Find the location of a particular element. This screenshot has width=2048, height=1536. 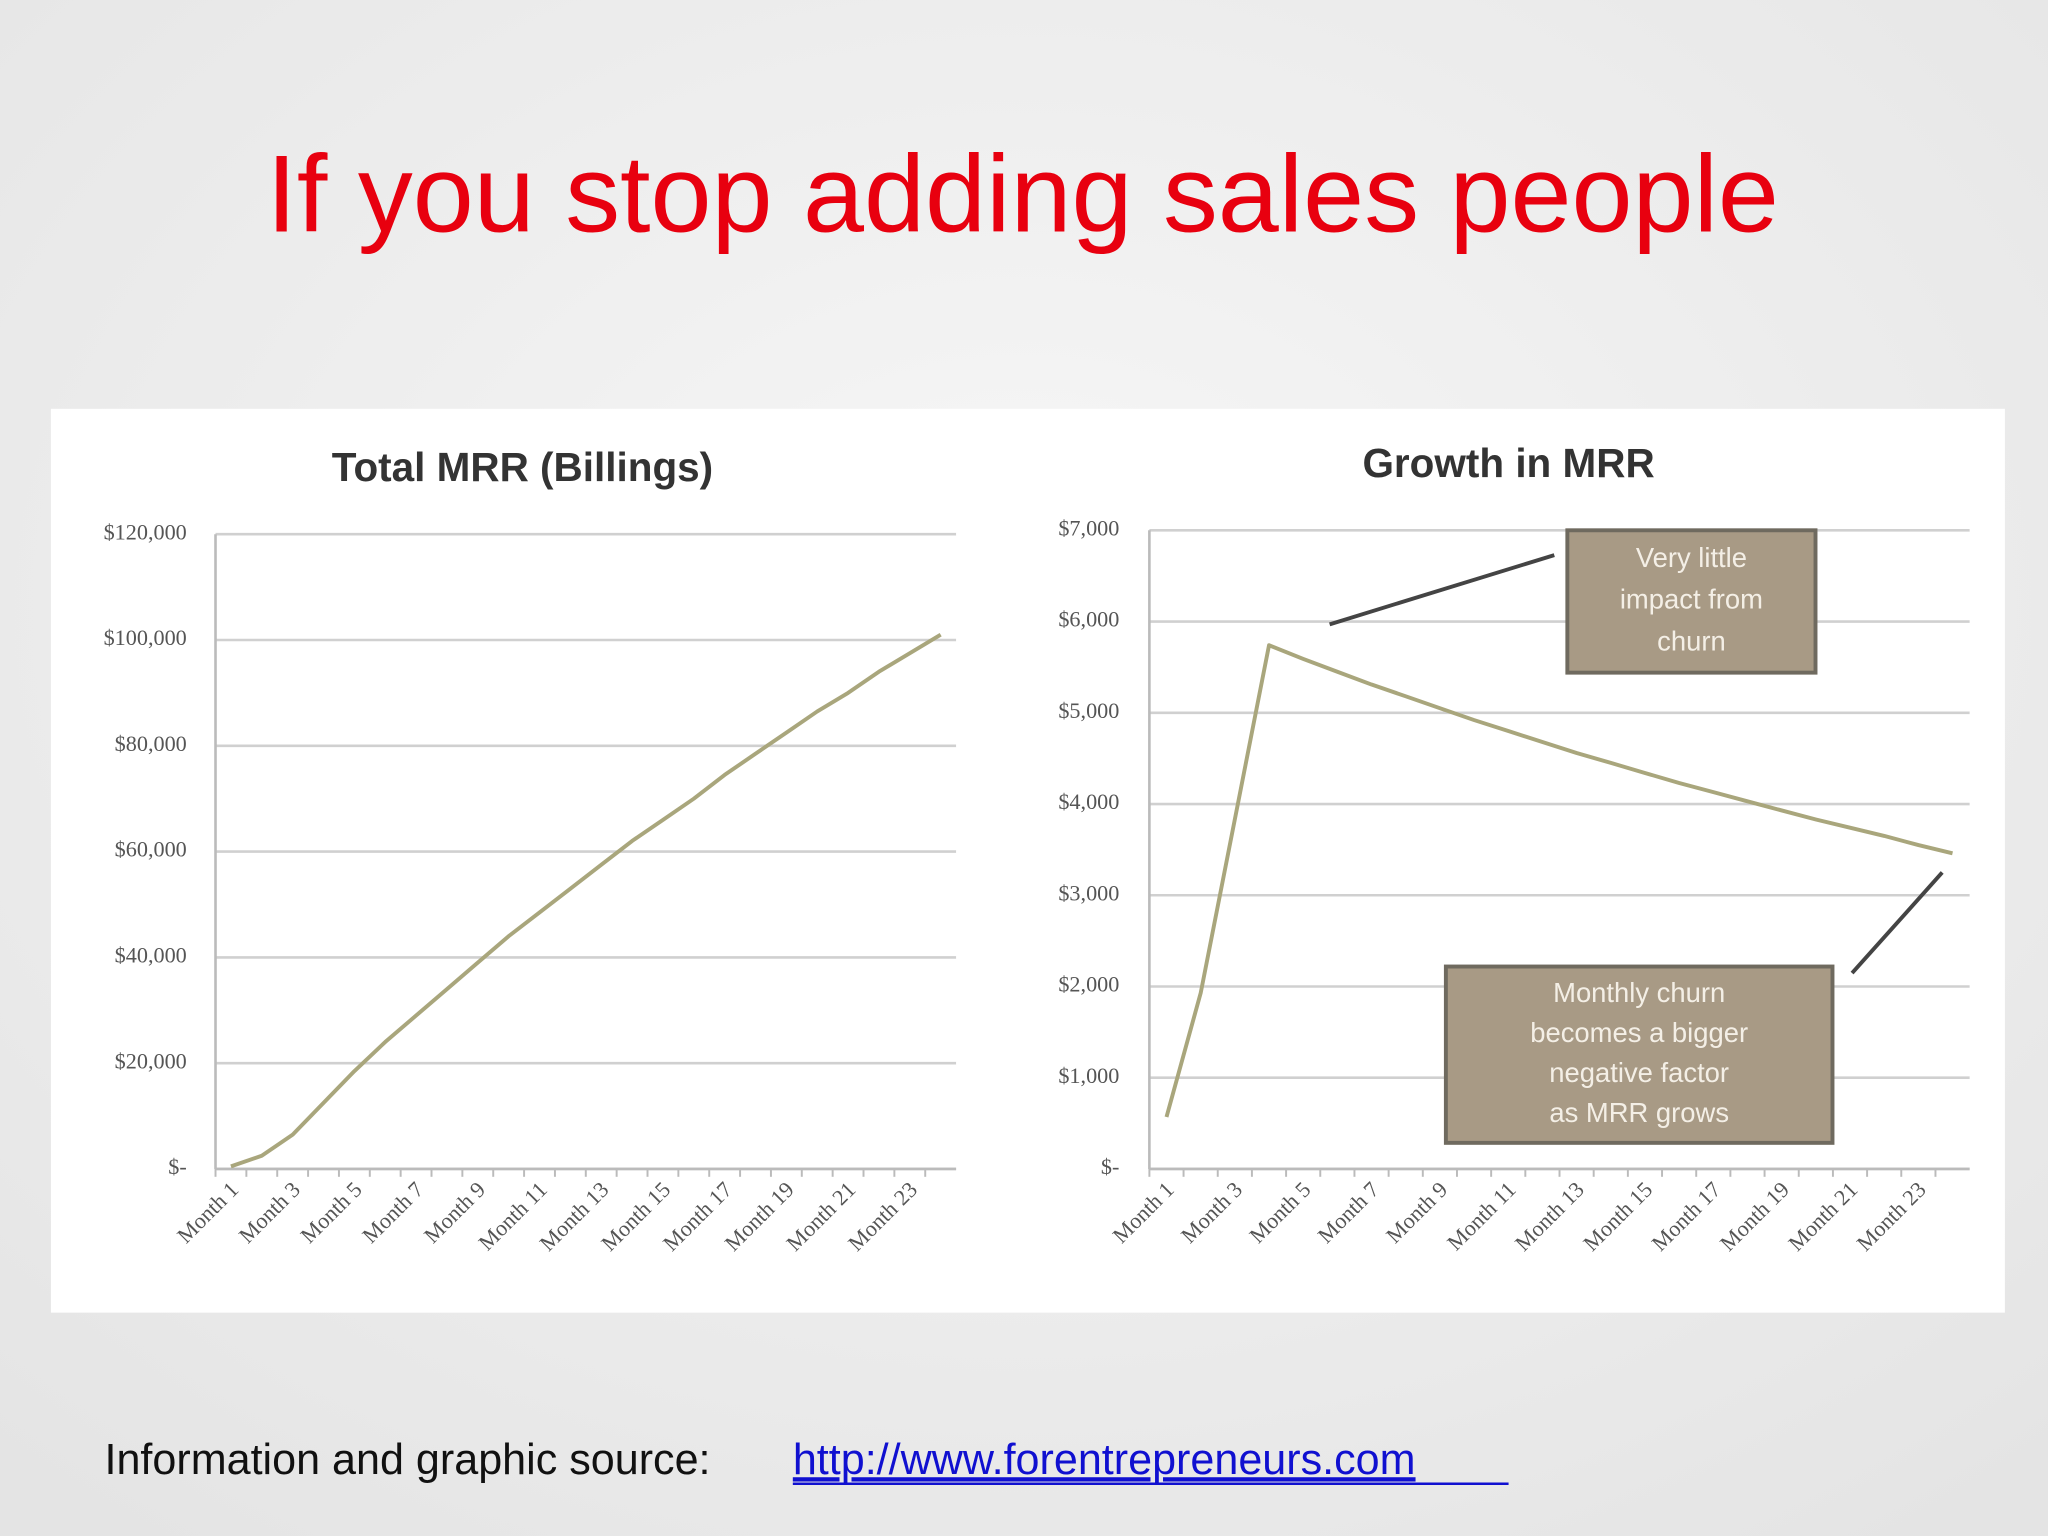

annotation-text: impact from is located at coordinates (1691, 599).